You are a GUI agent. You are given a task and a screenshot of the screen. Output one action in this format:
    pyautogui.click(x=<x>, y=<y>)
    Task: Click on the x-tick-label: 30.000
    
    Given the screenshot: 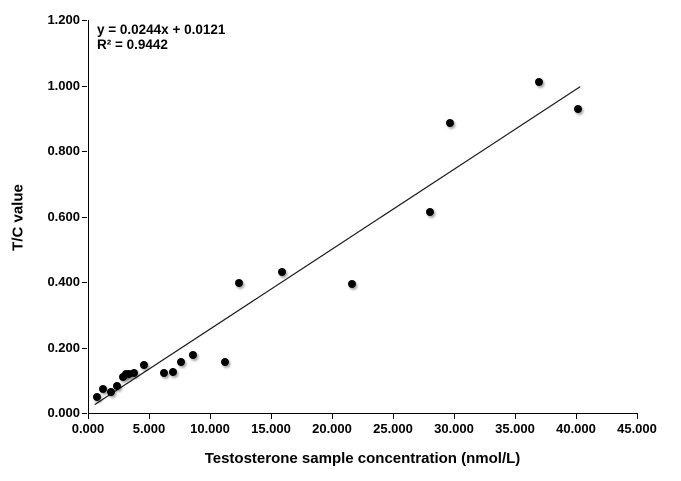 What is the action you would take?
    pyautogui.click(x=454, y=428)
    